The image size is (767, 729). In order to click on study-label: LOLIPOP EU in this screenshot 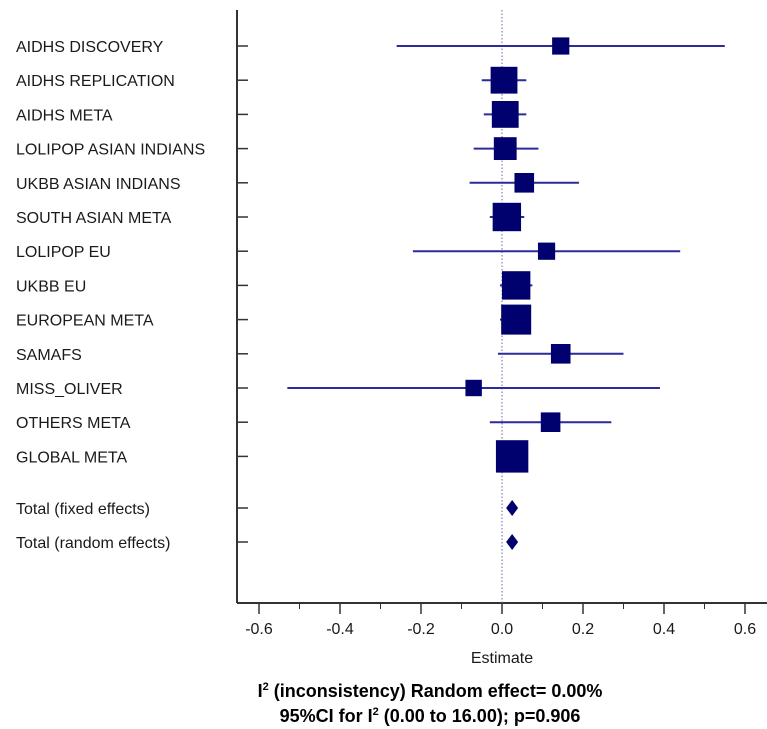, I will do `click(63, 252)`.